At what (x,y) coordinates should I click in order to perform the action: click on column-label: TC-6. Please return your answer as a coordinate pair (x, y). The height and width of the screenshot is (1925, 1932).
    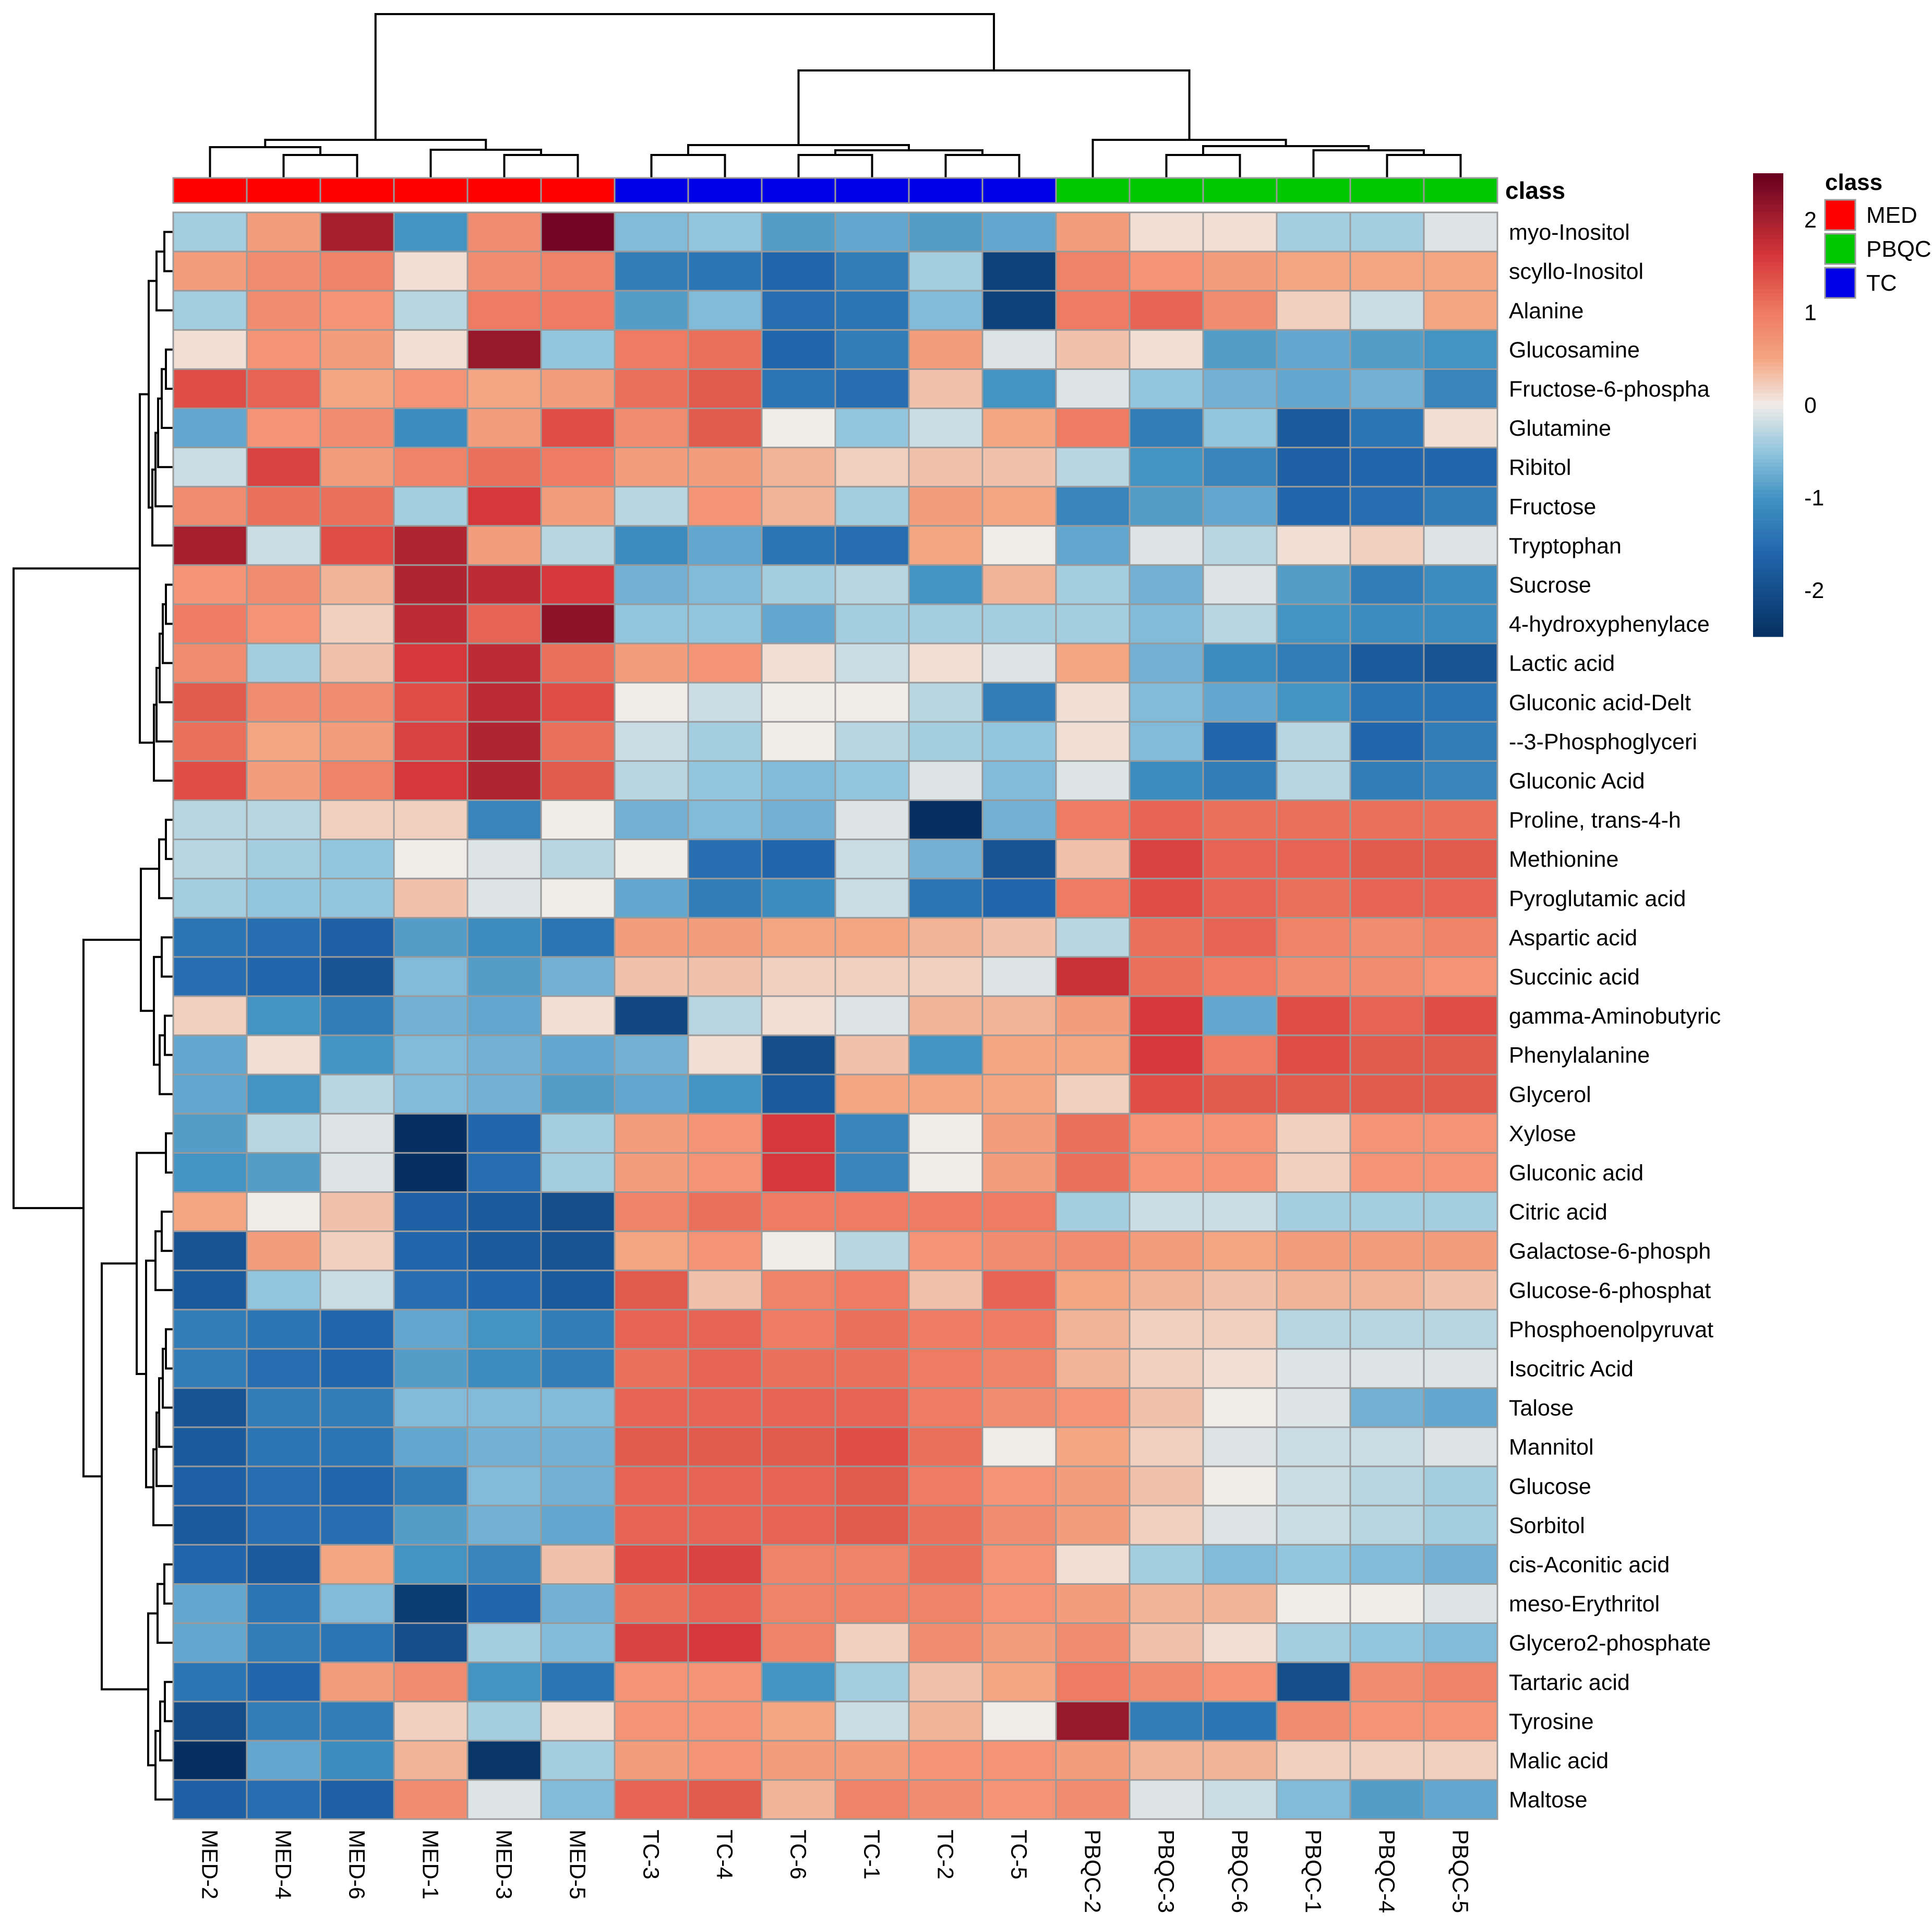
    Looking at the image, I should click on (799, 1855).